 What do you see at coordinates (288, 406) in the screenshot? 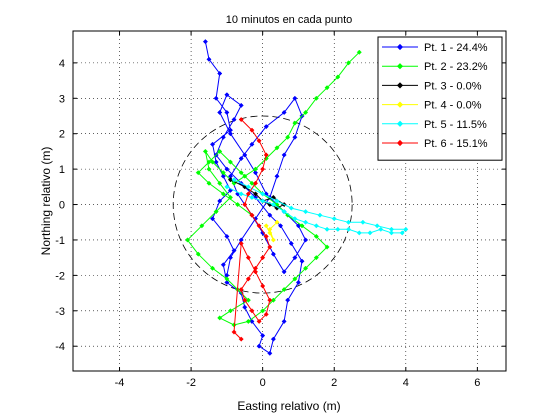
I see `x-axis-label: Easting relativo (m)` at bounding box center [288, 406].